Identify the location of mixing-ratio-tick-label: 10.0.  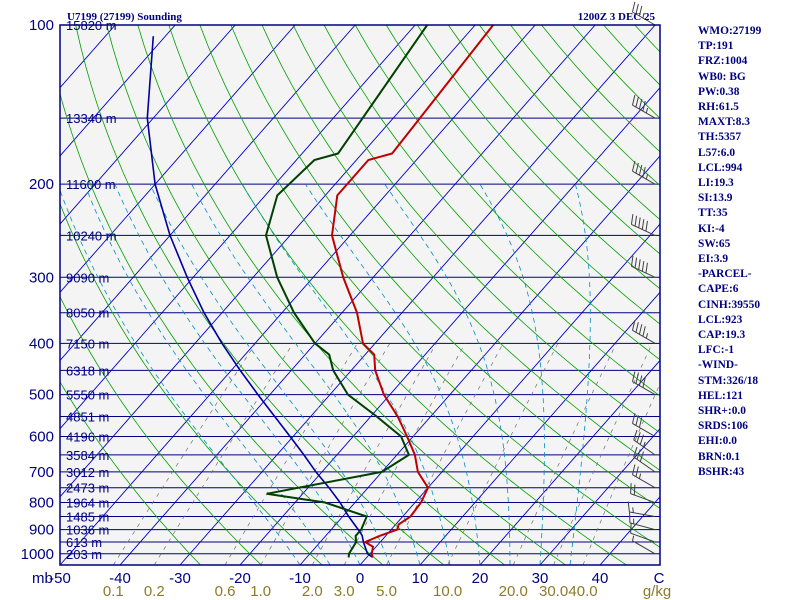
(447, 591).